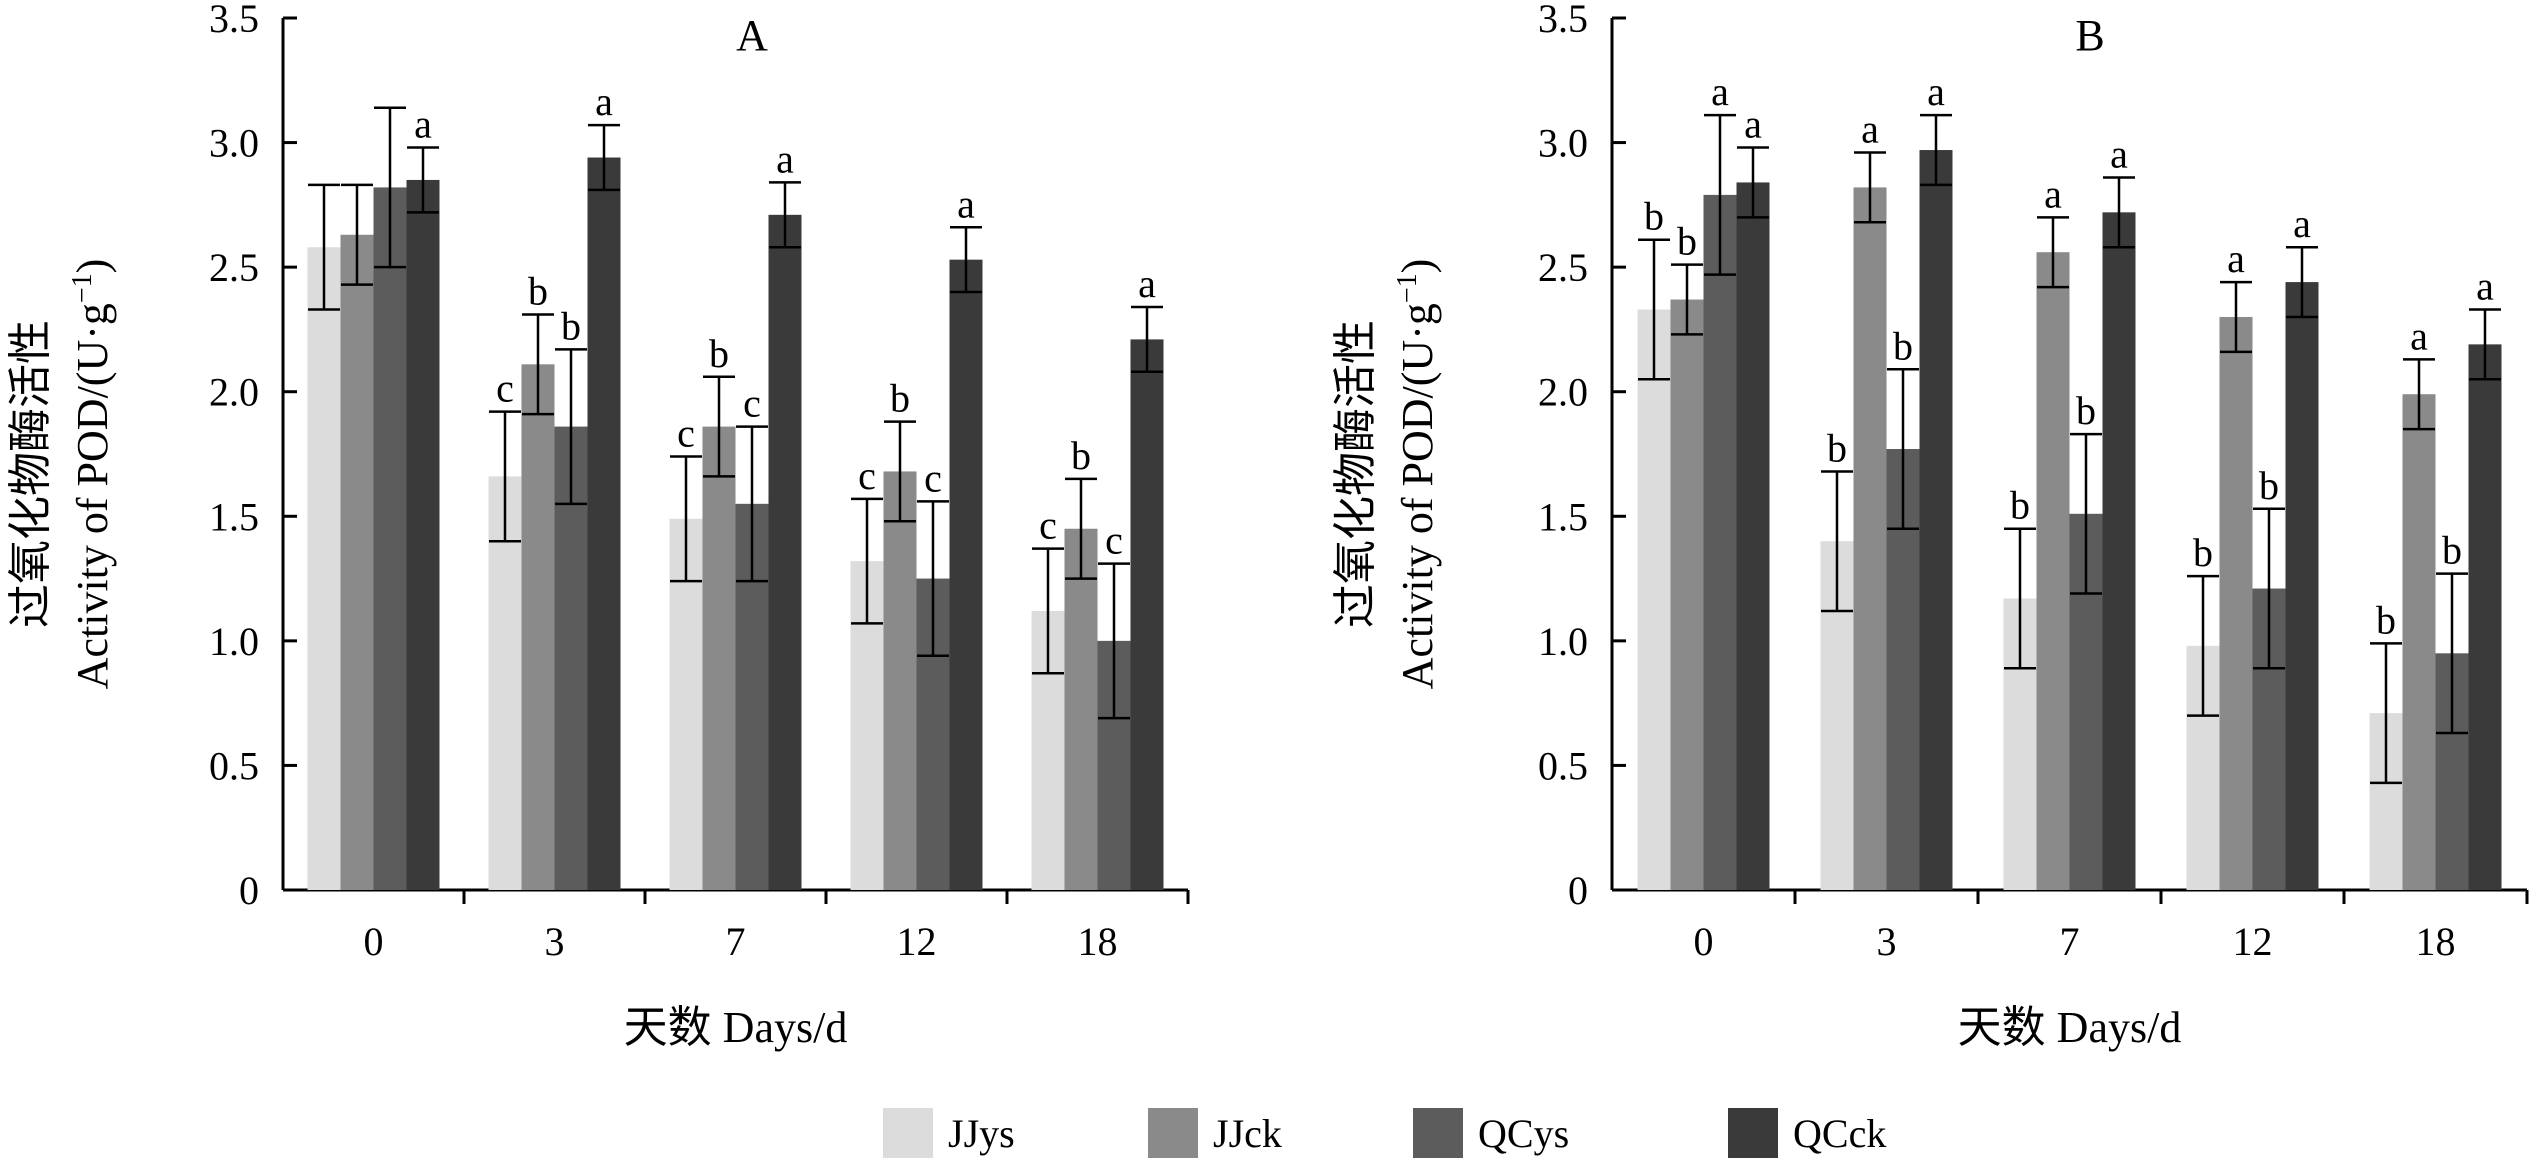  I want to click on legend: JJys JJck QCys QCck, so click(1384, 1133).